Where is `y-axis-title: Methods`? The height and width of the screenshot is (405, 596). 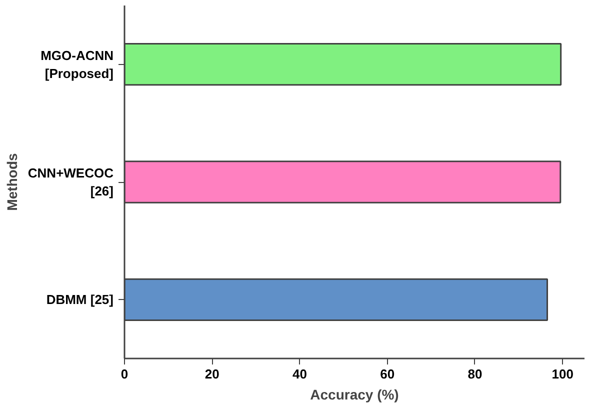 y-axis-title: Methods is located at coordinates (12, 182).